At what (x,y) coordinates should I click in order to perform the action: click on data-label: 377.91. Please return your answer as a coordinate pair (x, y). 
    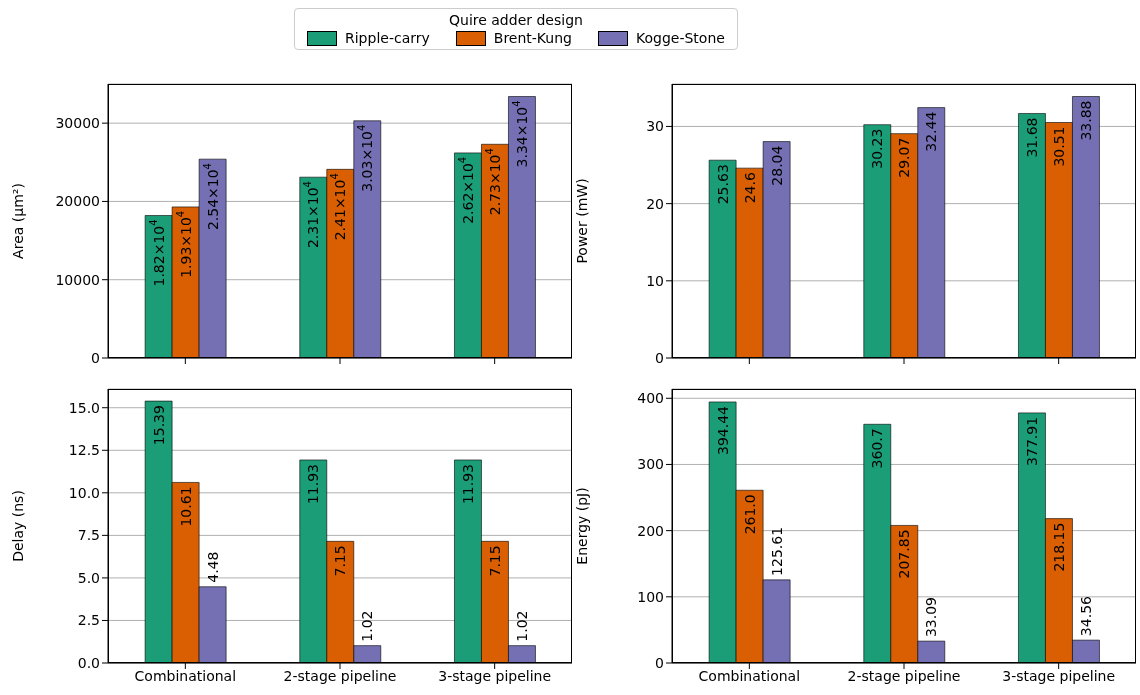
    Looking at the image, I should click on (1031, 441).